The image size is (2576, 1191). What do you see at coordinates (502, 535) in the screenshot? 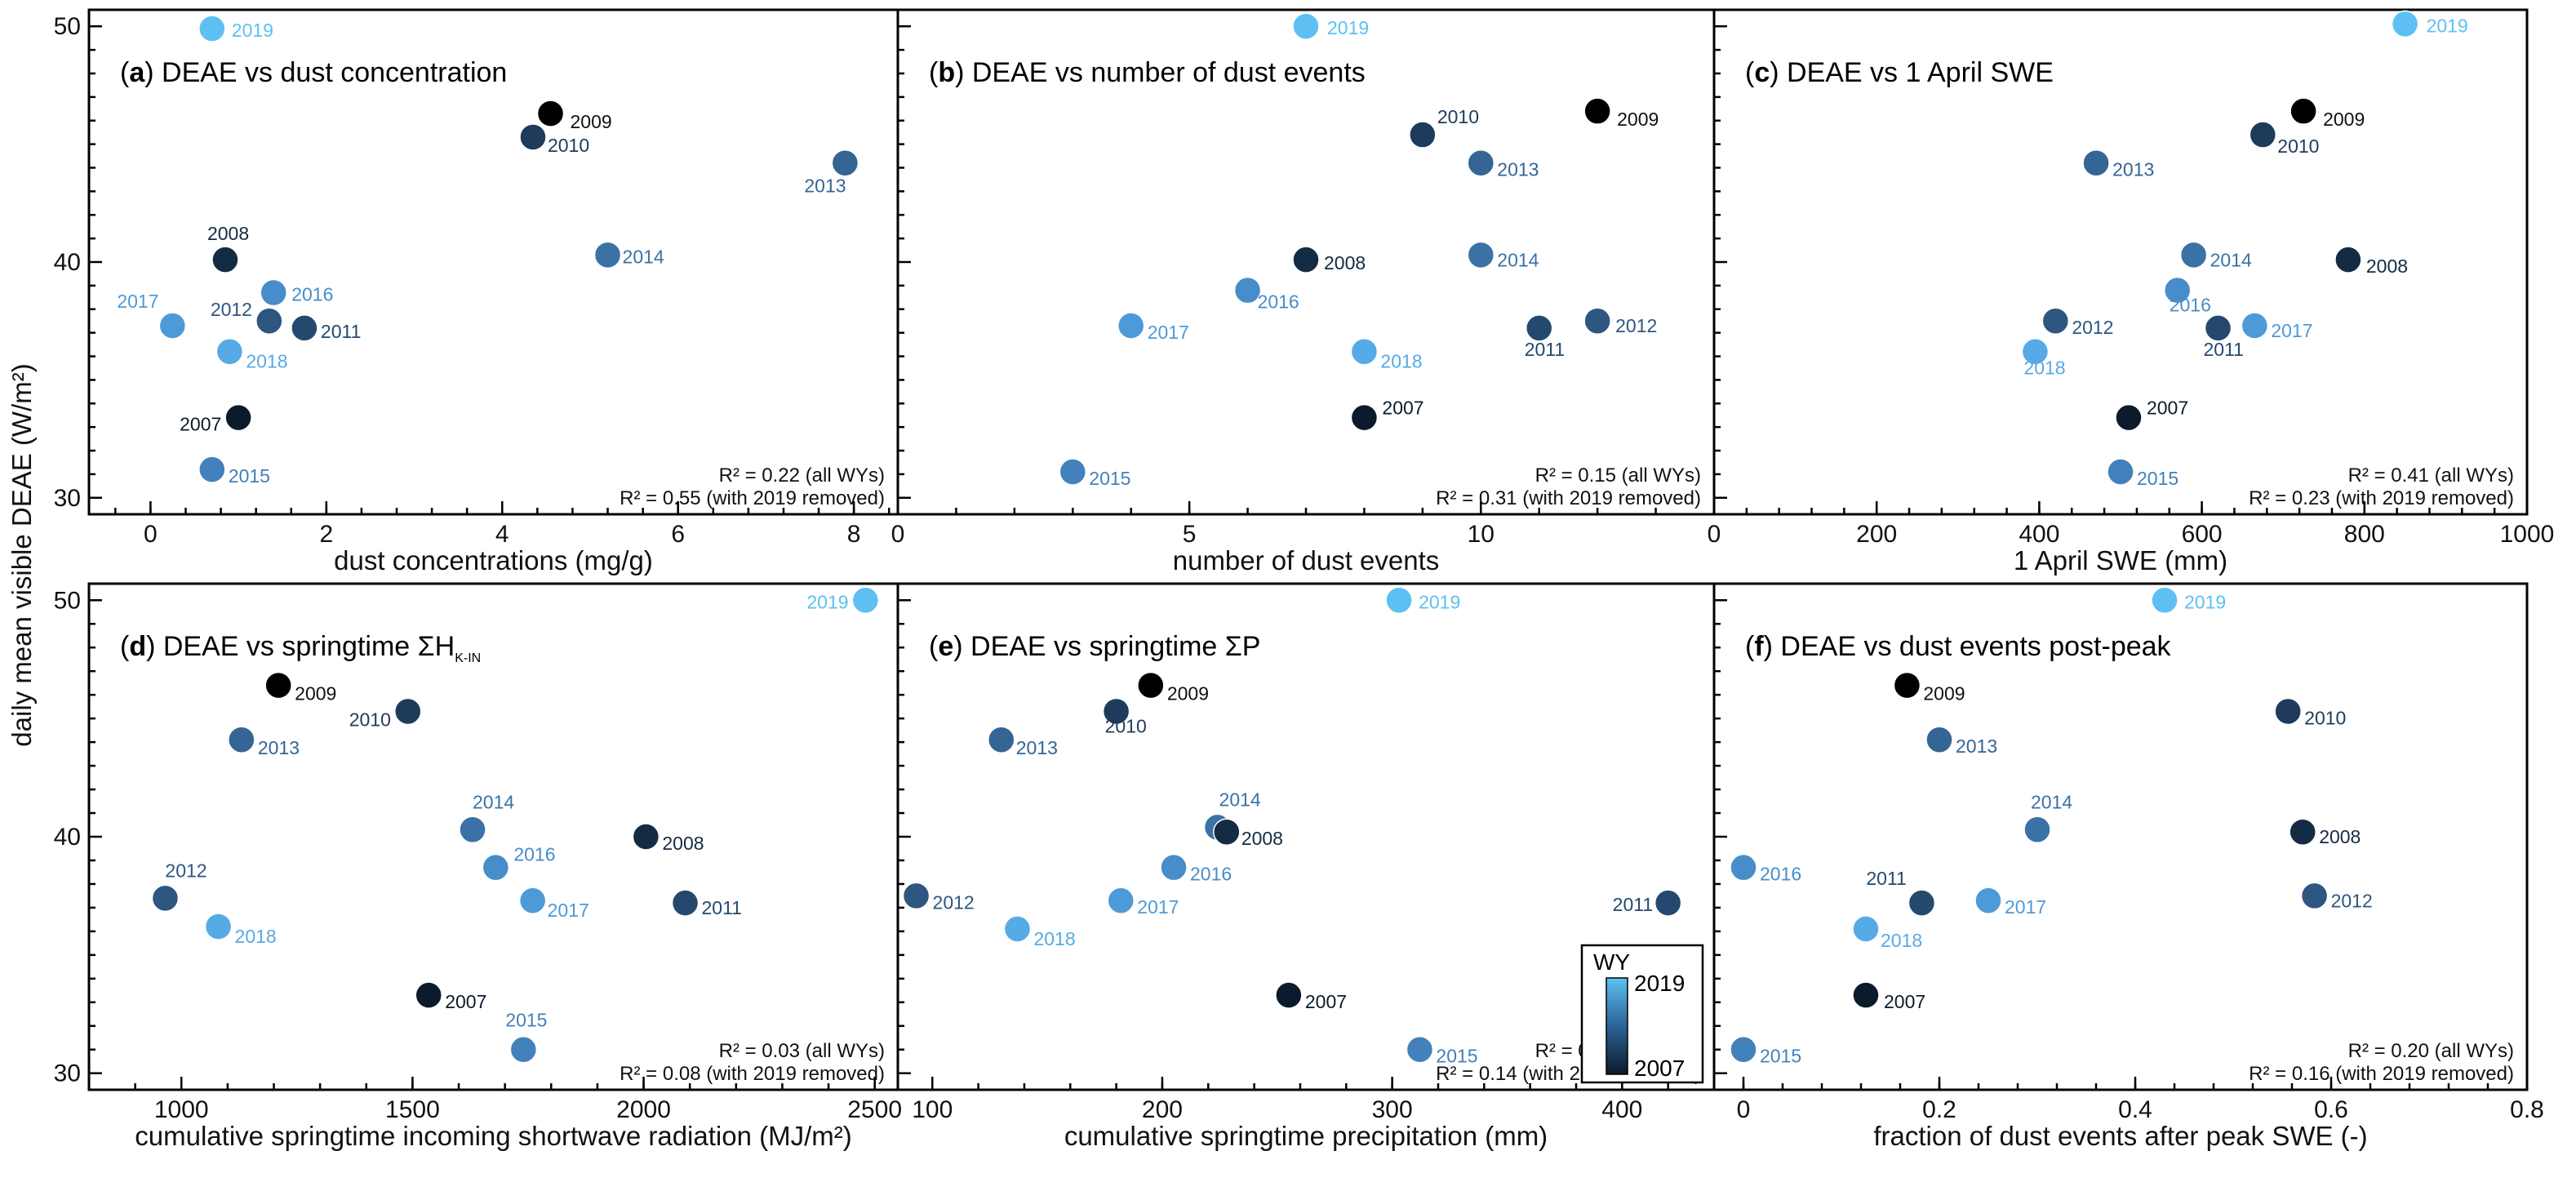
I see `x-tick-label: 4` at bounding box center [502, 535].